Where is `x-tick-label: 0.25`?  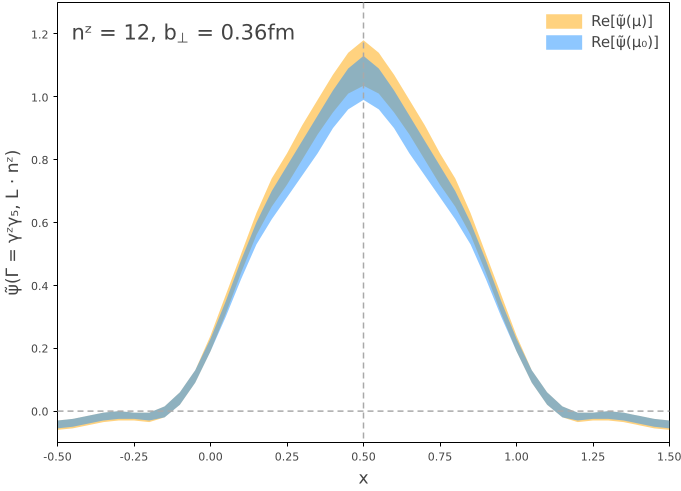 x-tick-label: 0.25 is located at coordinates (287, 457).